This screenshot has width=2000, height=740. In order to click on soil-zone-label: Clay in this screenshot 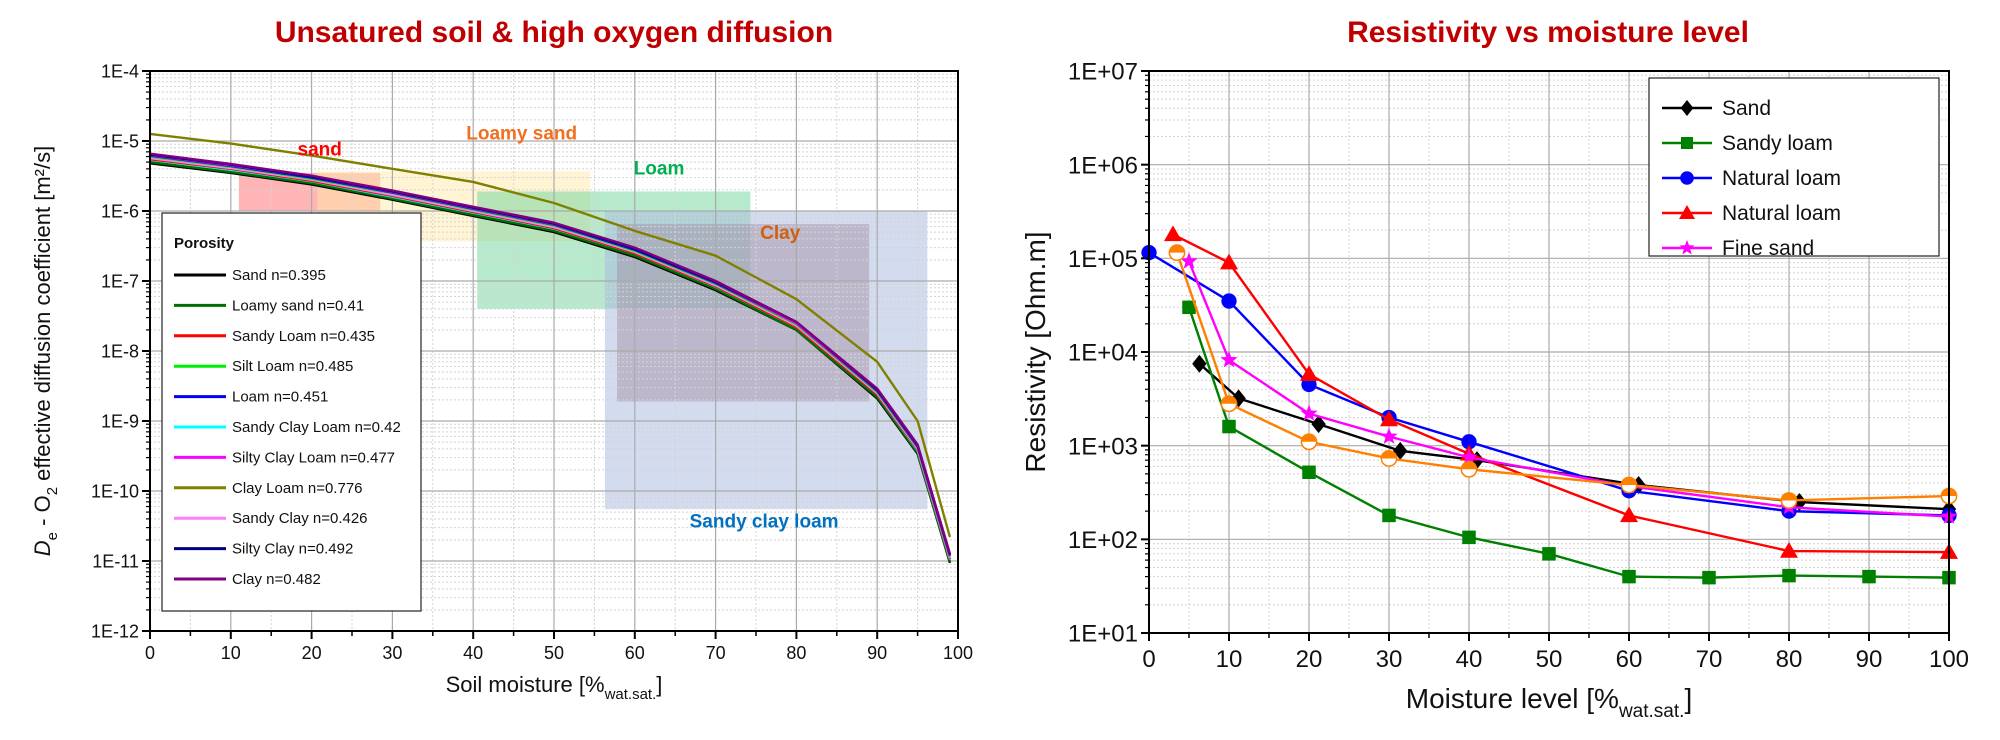, I will do `click(780, 233)`.